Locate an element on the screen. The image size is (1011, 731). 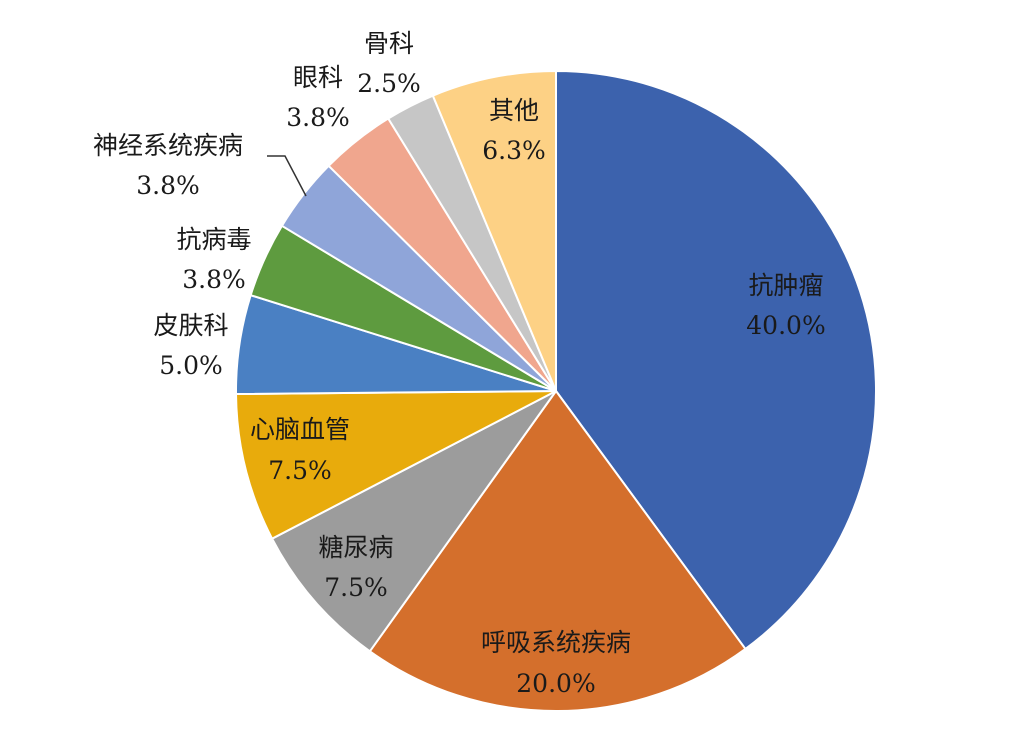
slice-label-4: 心脑血管 is located at coordinates (300, 429).